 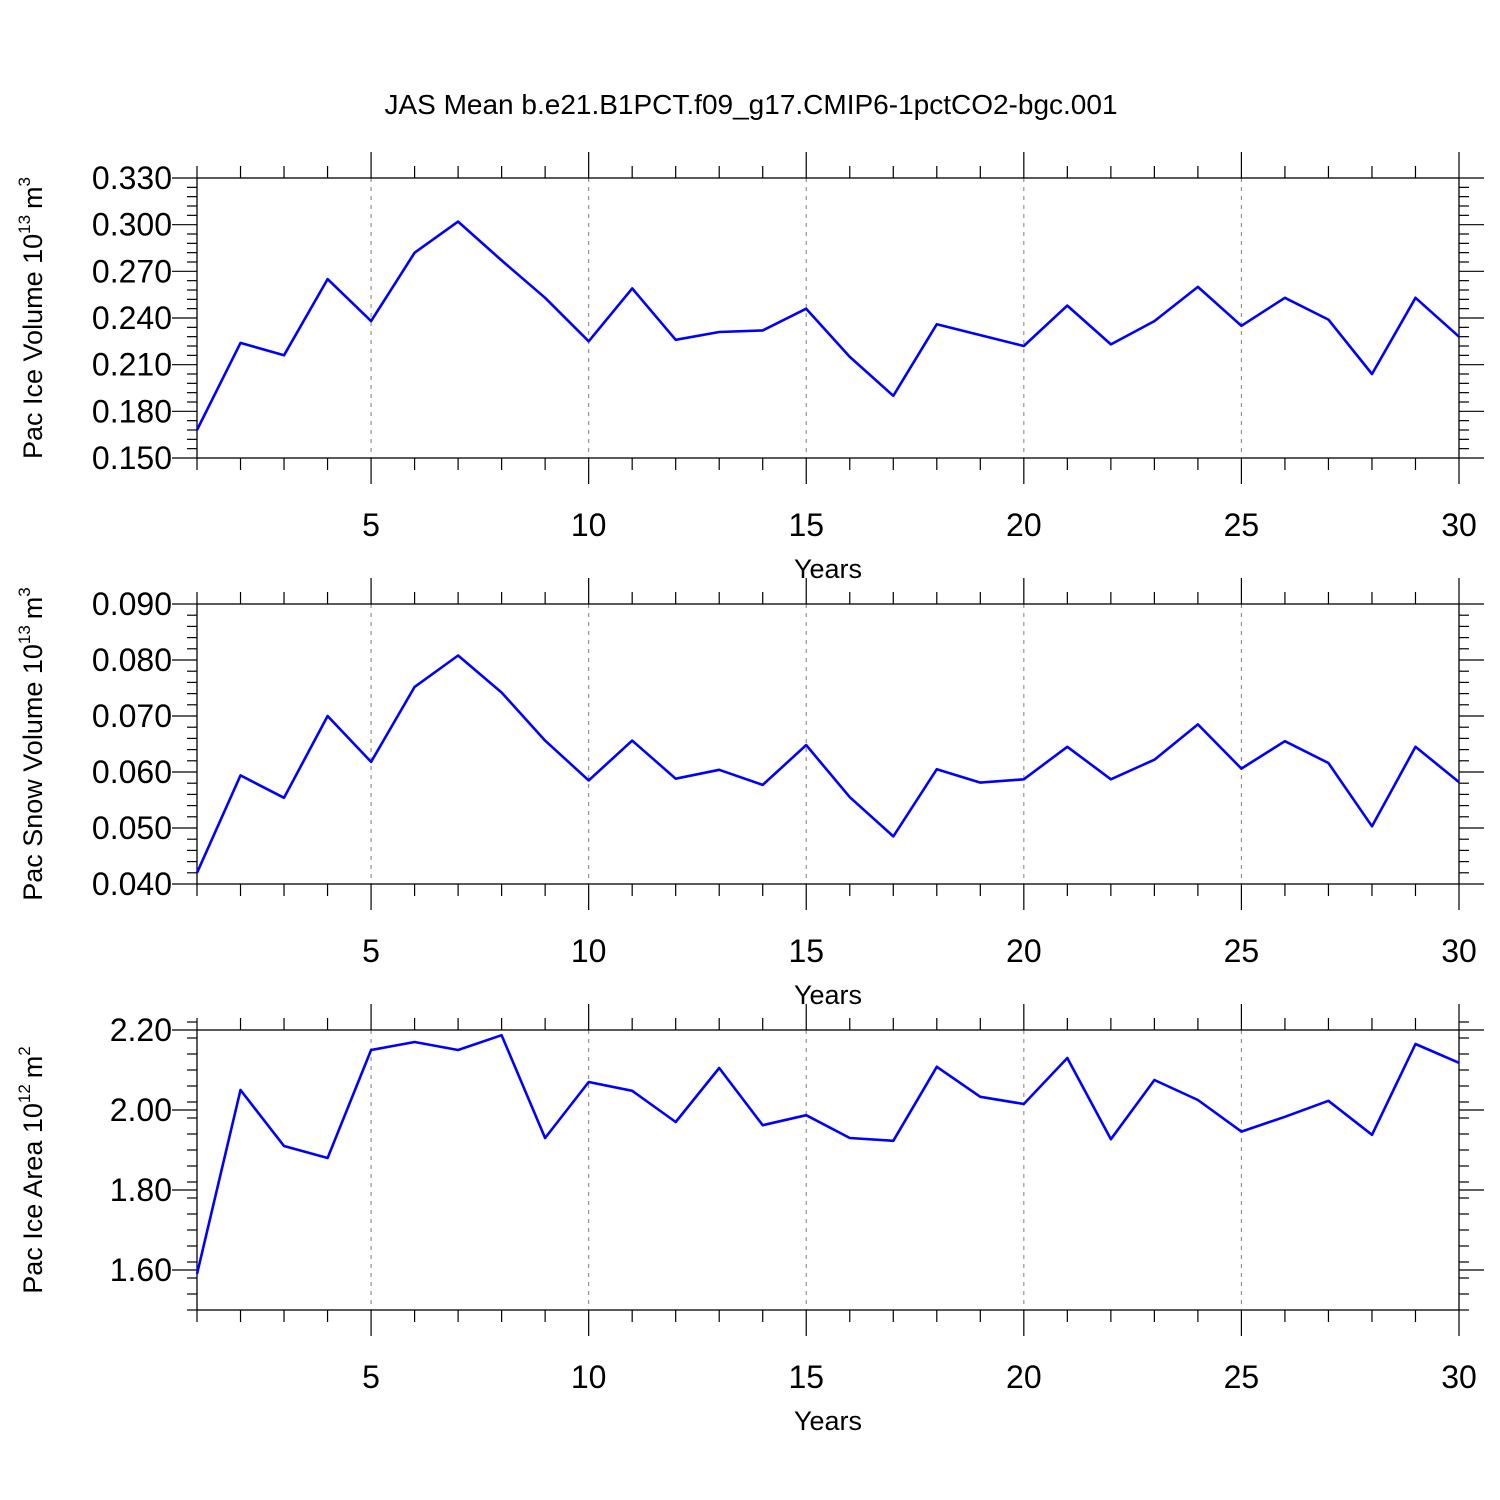 What do you see at coordinates (132, 318) in the screenshot?
I see `y-tick-label: 0.240` at bounding box center [132, 318].